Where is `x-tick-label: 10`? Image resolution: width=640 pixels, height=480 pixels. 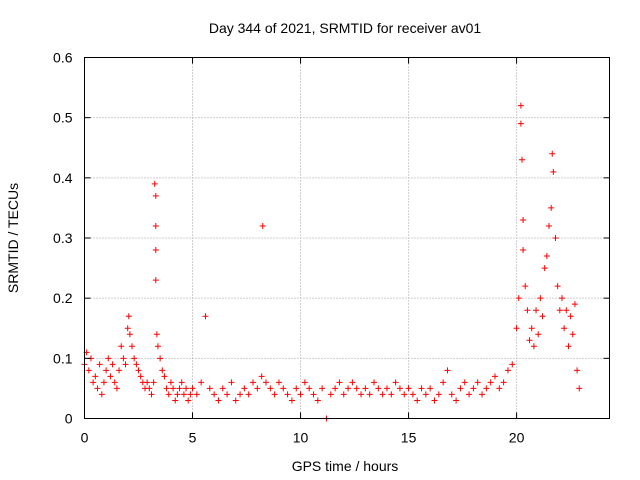
x-tick-label: 10 is located at coordinates (301, 438).